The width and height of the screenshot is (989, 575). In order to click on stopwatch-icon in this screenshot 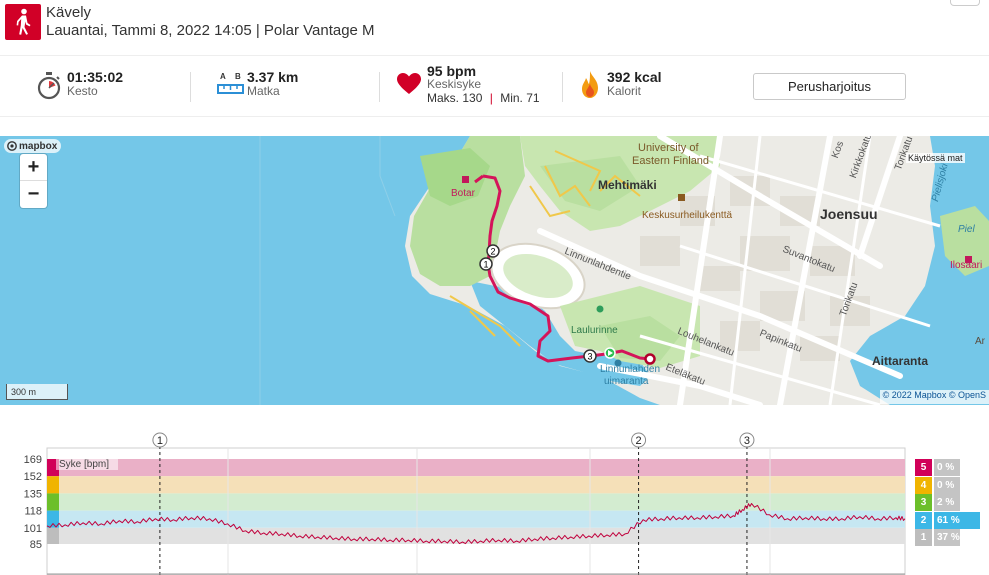, I will do `click(49, 86)`.